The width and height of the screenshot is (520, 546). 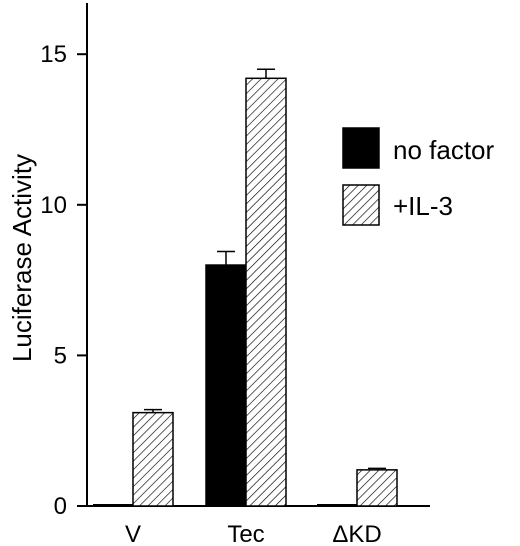 I want to click on legend-label-no-factor: no factor, so click(x=444, y=150).